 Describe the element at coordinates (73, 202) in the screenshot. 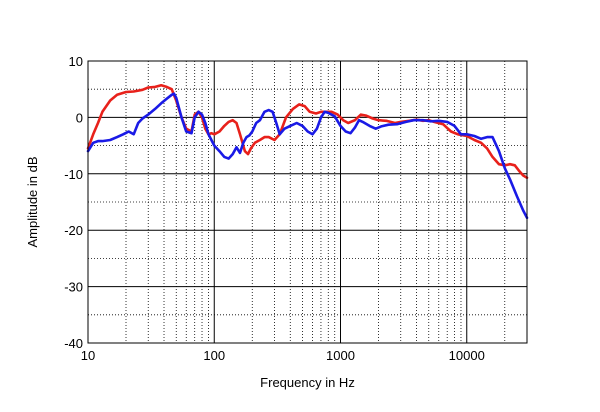

I see `y-tick-labels: 10 0 -10 -20 -30 -40` at that location.